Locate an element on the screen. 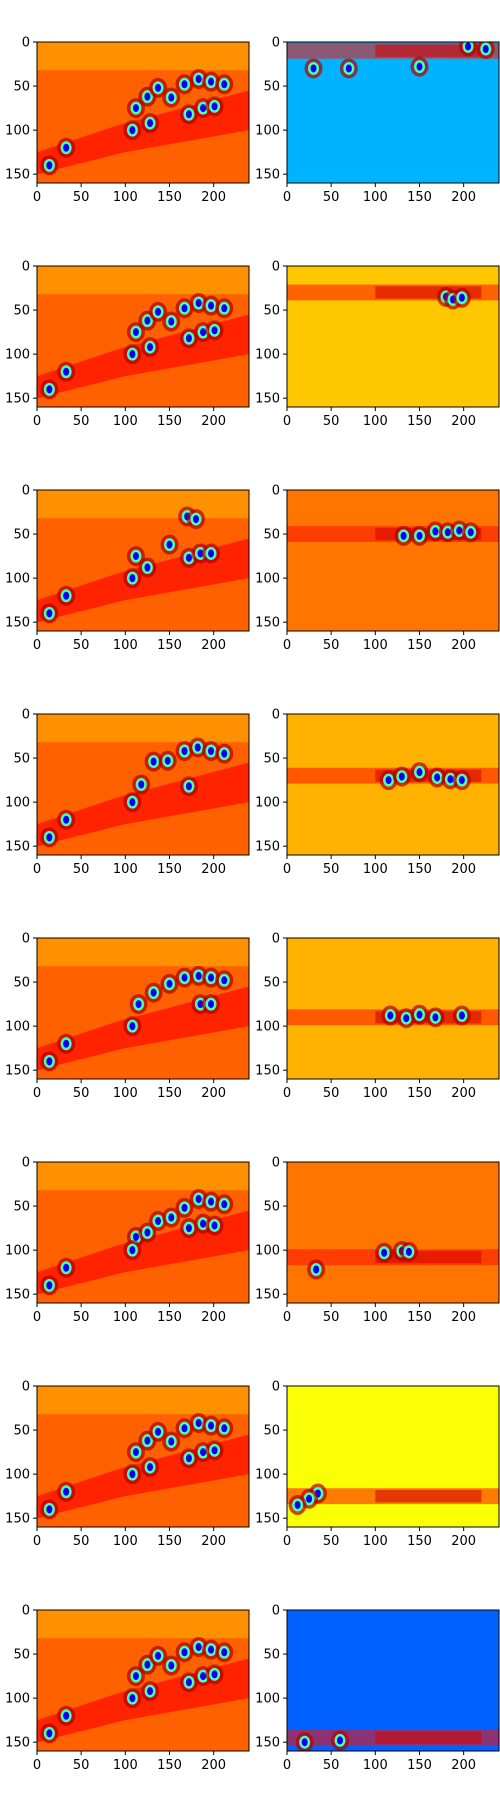 This screenshot has width=500, height=1800. panel-7-1: 0 50 100 150 200 0 50 100 150 is located at coordinates (377, 1688).